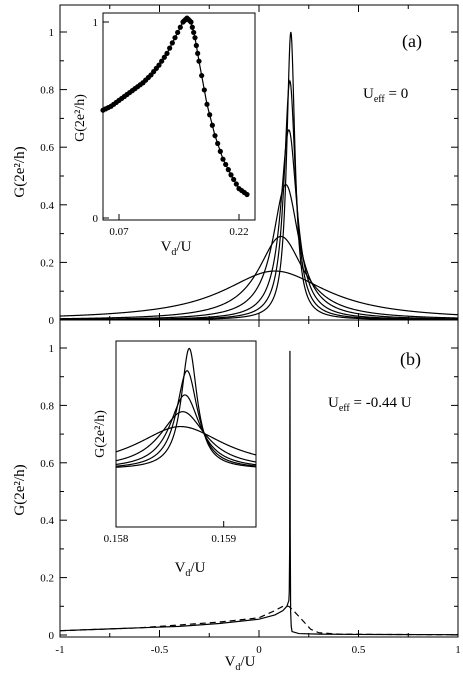 The width and height of the screenshot is (463, 685). What do you see at coordinates (410, 359) in the screenshot?
I see `panel-b-tag: (b)` at bounding box center [410, 359].